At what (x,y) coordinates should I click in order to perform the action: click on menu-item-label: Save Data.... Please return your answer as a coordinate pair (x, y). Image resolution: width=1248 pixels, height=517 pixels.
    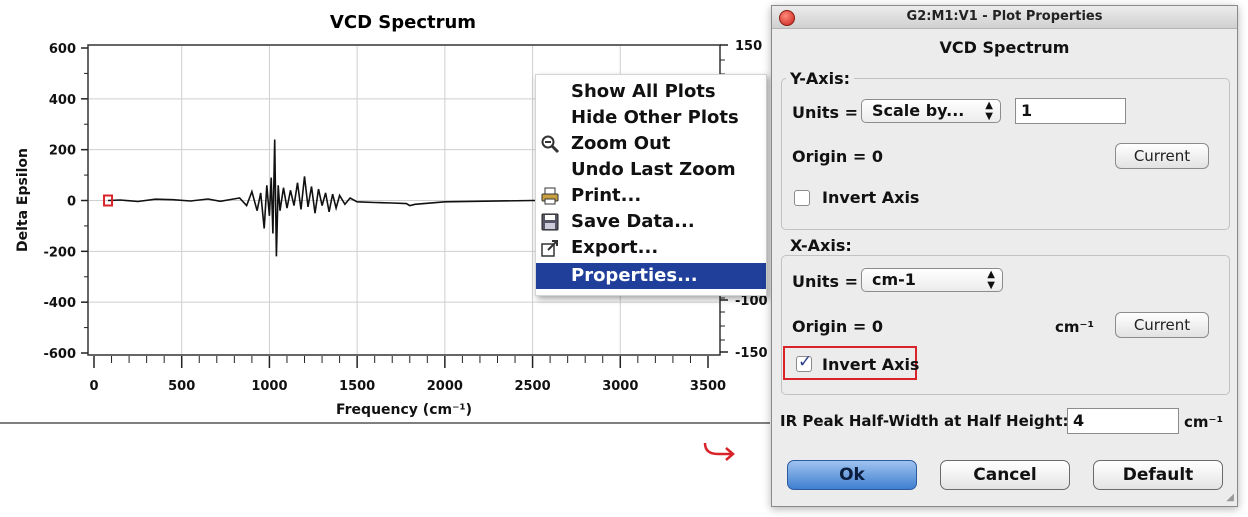
    Looking at the image, I should click on (633, 221).